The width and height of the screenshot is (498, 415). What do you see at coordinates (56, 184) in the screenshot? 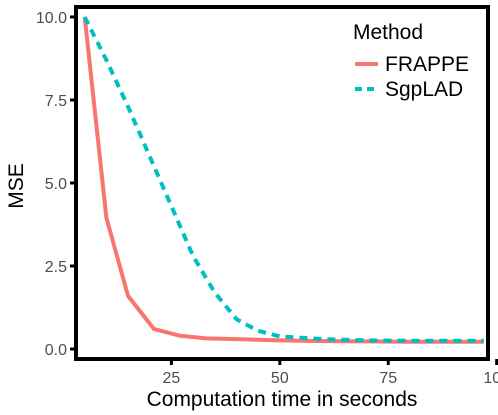
I see `y-tick-label: 5.0` at bounding box center [56, 184].